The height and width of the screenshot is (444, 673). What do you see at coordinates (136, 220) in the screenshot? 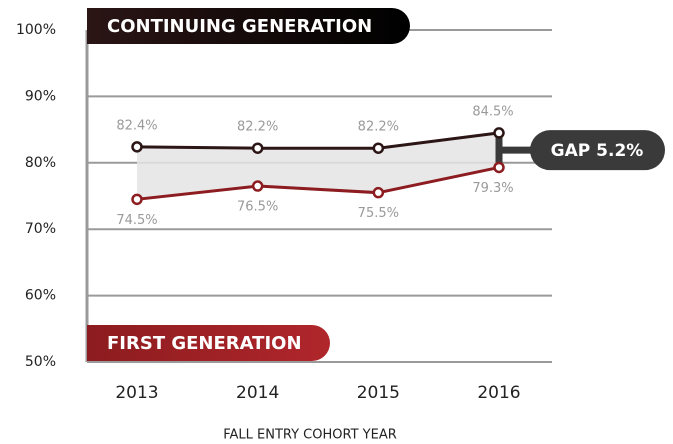
I see `data-label: 74.5%` at bounding box center [136, 220].